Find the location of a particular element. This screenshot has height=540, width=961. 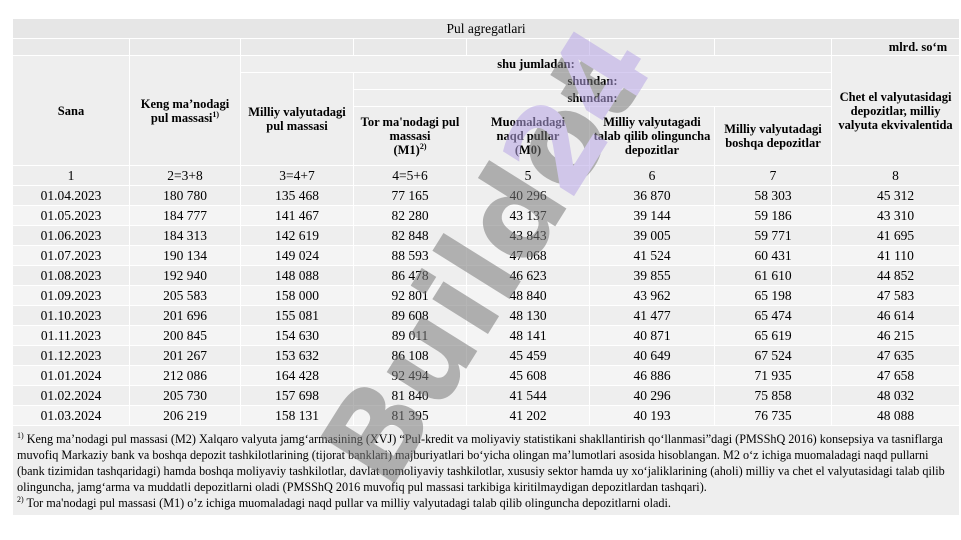

row-value-cell: 47 658 is located at coordinates (895, 375).